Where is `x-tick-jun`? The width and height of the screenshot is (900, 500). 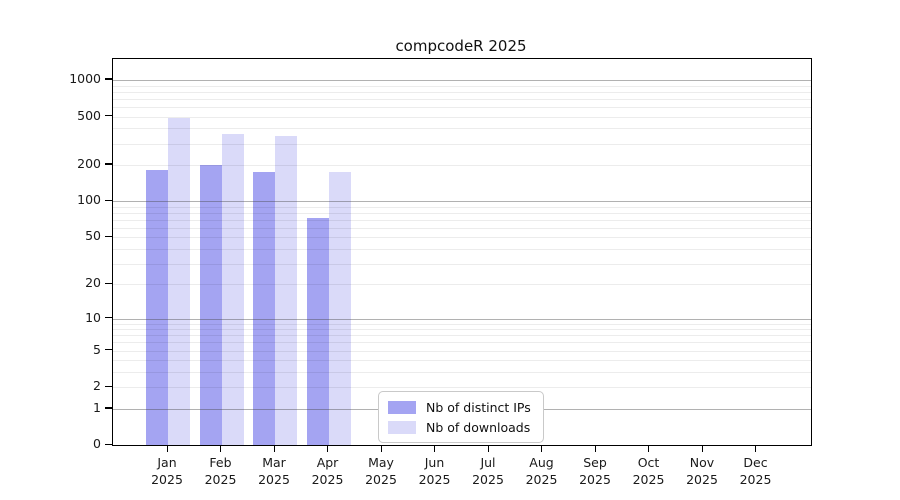 x-tick-jun is located at coordinates (435, 448).